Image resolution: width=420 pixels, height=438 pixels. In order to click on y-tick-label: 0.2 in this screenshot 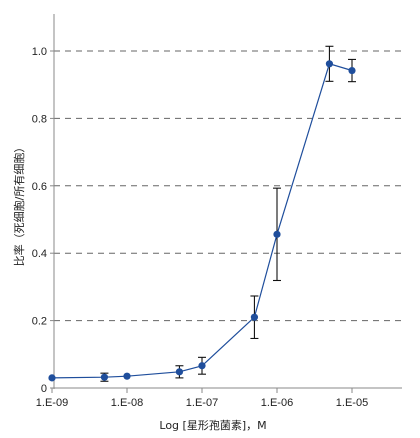, I will do `click(39, 322)`.